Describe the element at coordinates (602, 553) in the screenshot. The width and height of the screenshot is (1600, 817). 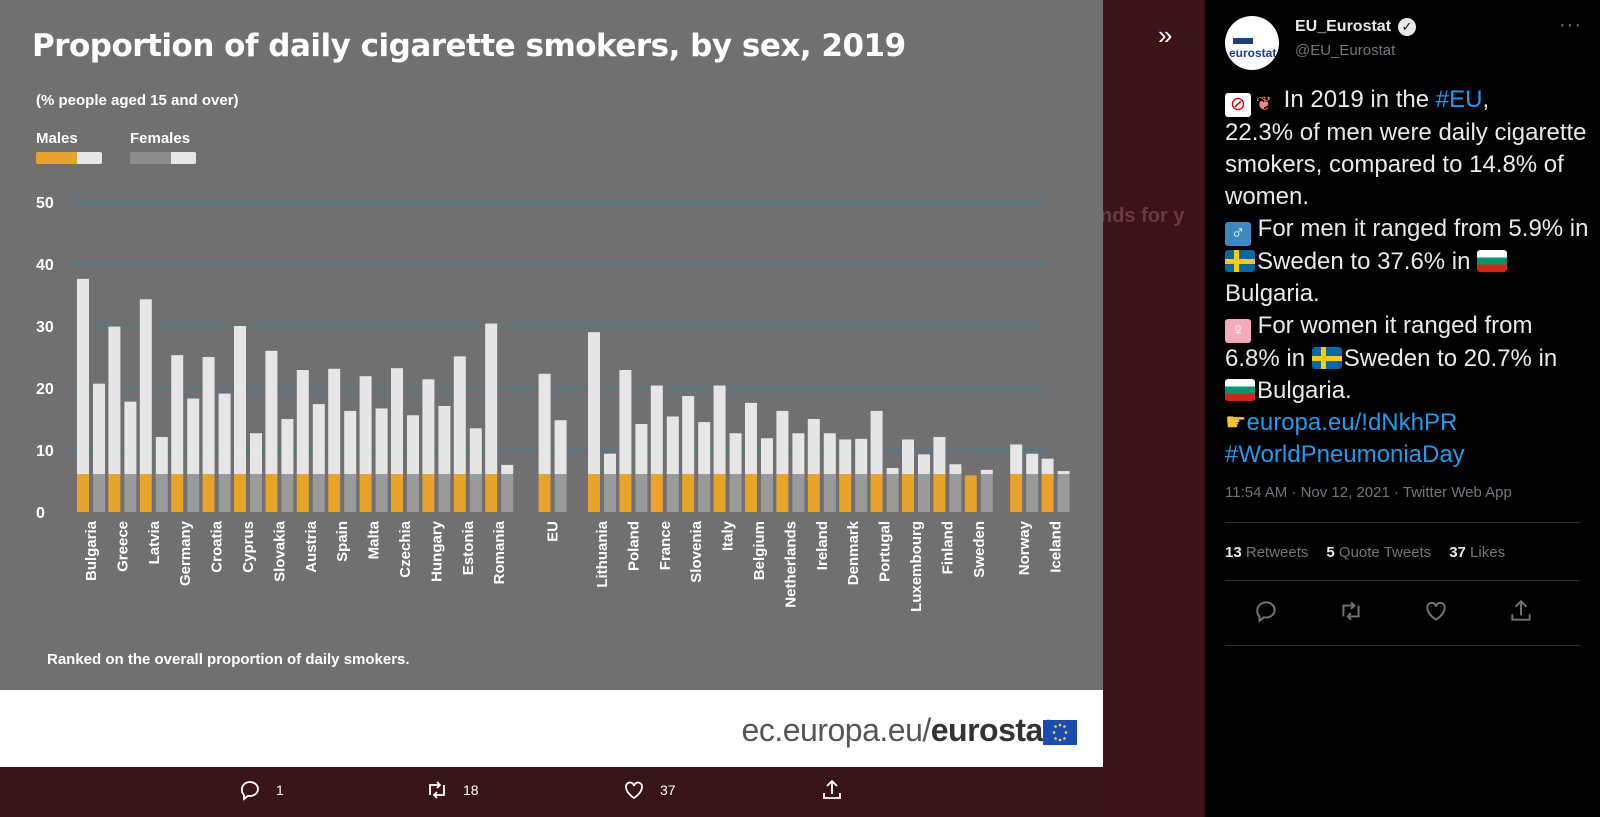
I see `x-tick-label: Lithuania` at that location.